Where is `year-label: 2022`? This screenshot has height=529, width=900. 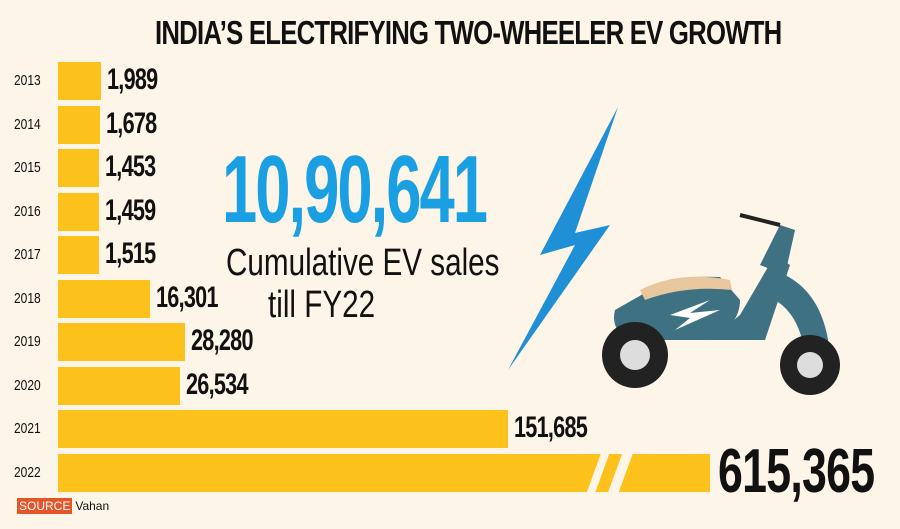
year-label: 2022 is located at coordinates (27, 472).